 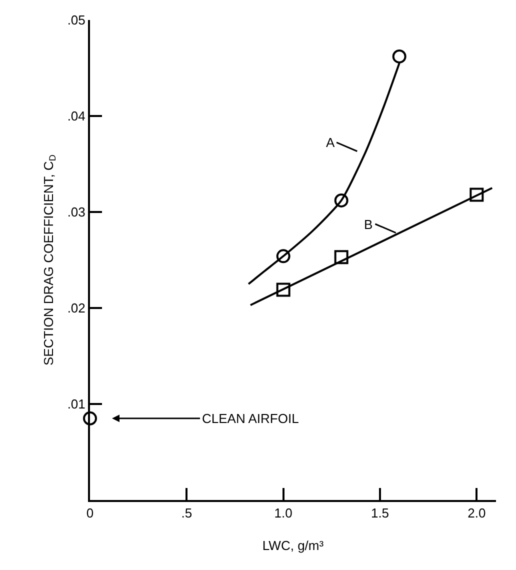 What do you see at coordinates (90, 513) in the screenshot?
I see `x-tick-label: 0` at bounding box center [90, 513].